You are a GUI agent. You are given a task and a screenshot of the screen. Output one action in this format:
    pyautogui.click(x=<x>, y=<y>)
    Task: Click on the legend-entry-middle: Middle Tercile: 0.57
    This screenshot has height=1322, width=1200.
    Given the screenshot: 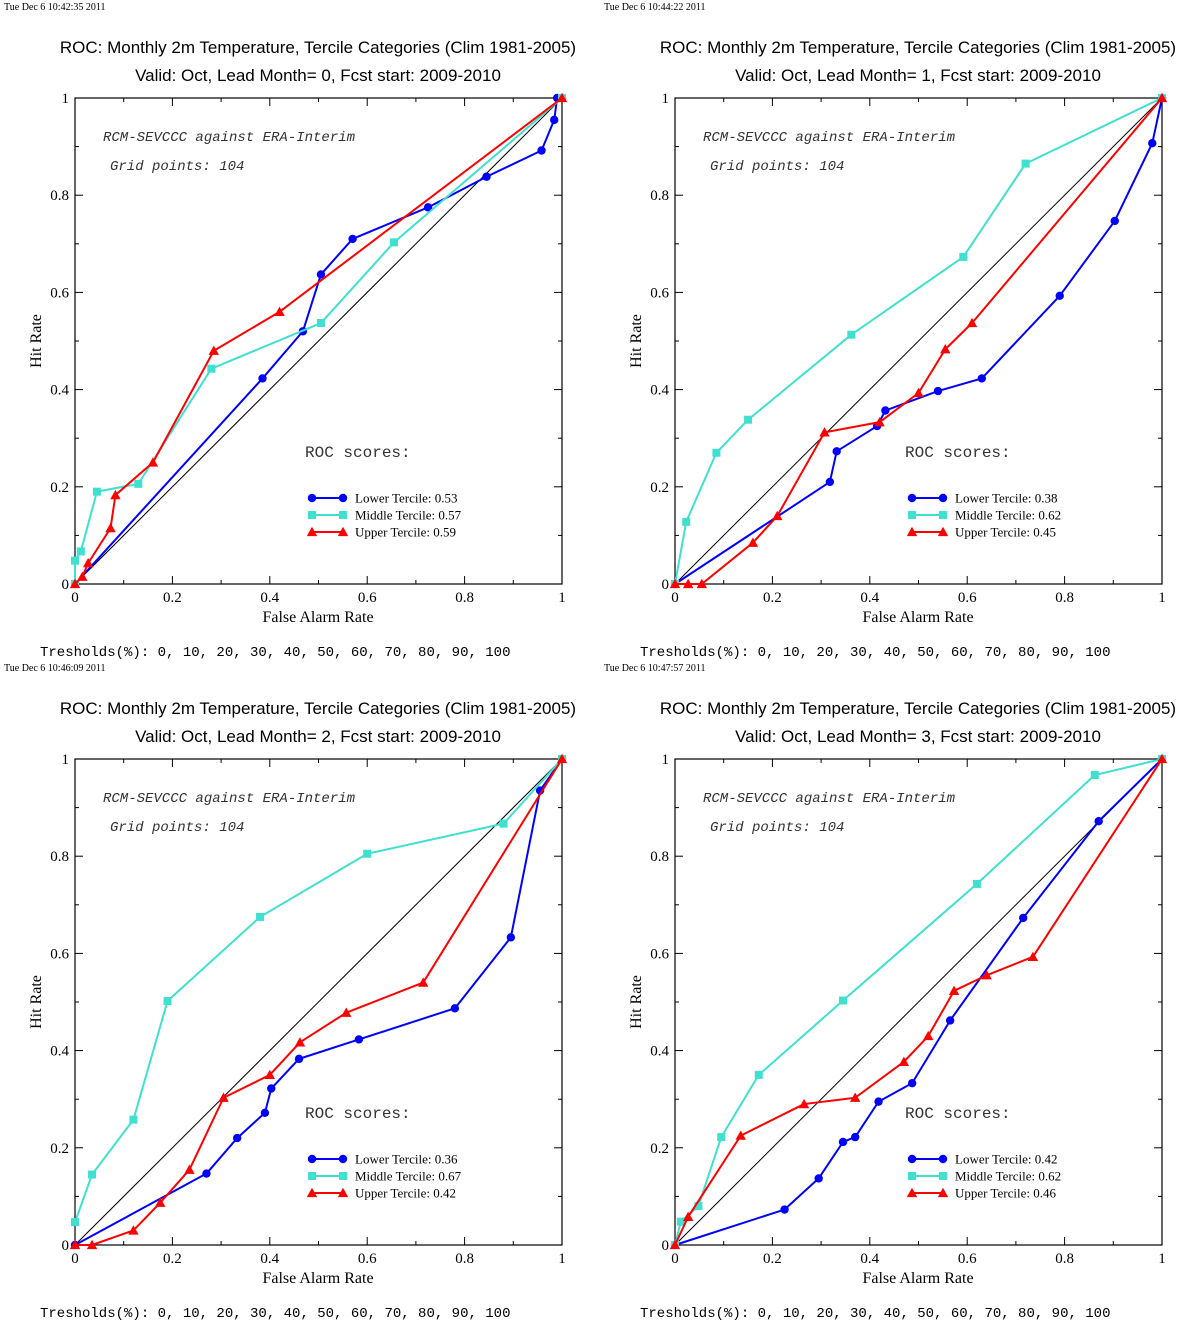 What is the action you would take?
    pyautogui.click(x=385, y=515)
    